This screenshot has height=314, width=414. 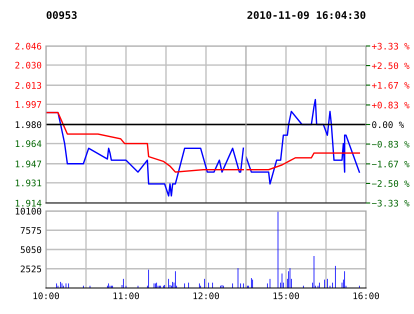 I want to click on y-tick-label: 2.030, so click(x=28, y=65).